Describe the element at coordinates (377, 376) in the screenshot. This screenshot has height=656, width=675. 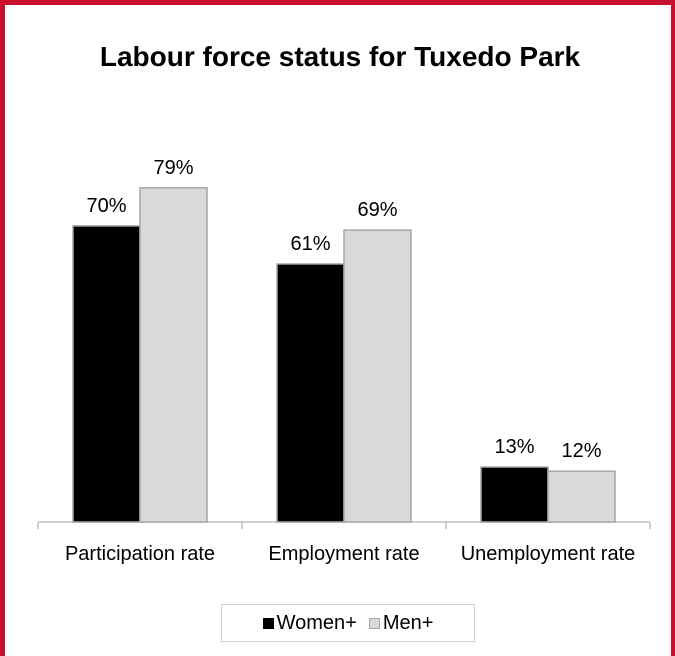
I see `bar-employment-rate-men` at that location.